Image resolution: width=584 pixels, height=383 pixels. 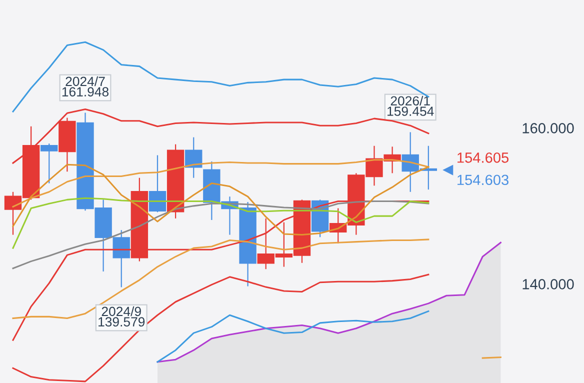 What do you see at coordinates (85, 86) in the screenshot?
I see `annotation: 2024/7 161.948` at bounding box center [85, 86].